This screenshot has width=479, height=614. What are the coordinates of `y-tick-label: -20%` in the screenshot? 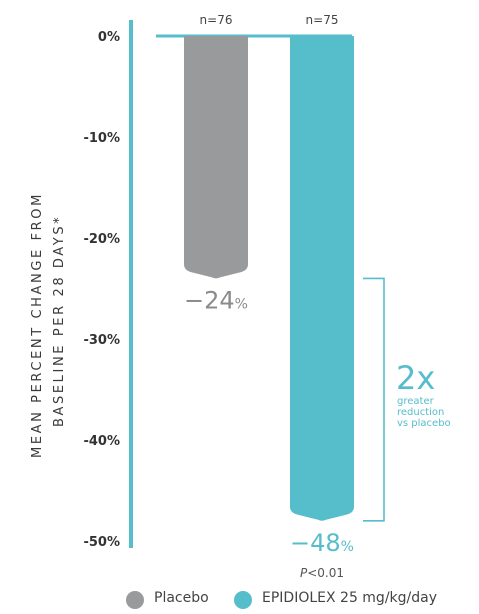 It's located at (101, 239).